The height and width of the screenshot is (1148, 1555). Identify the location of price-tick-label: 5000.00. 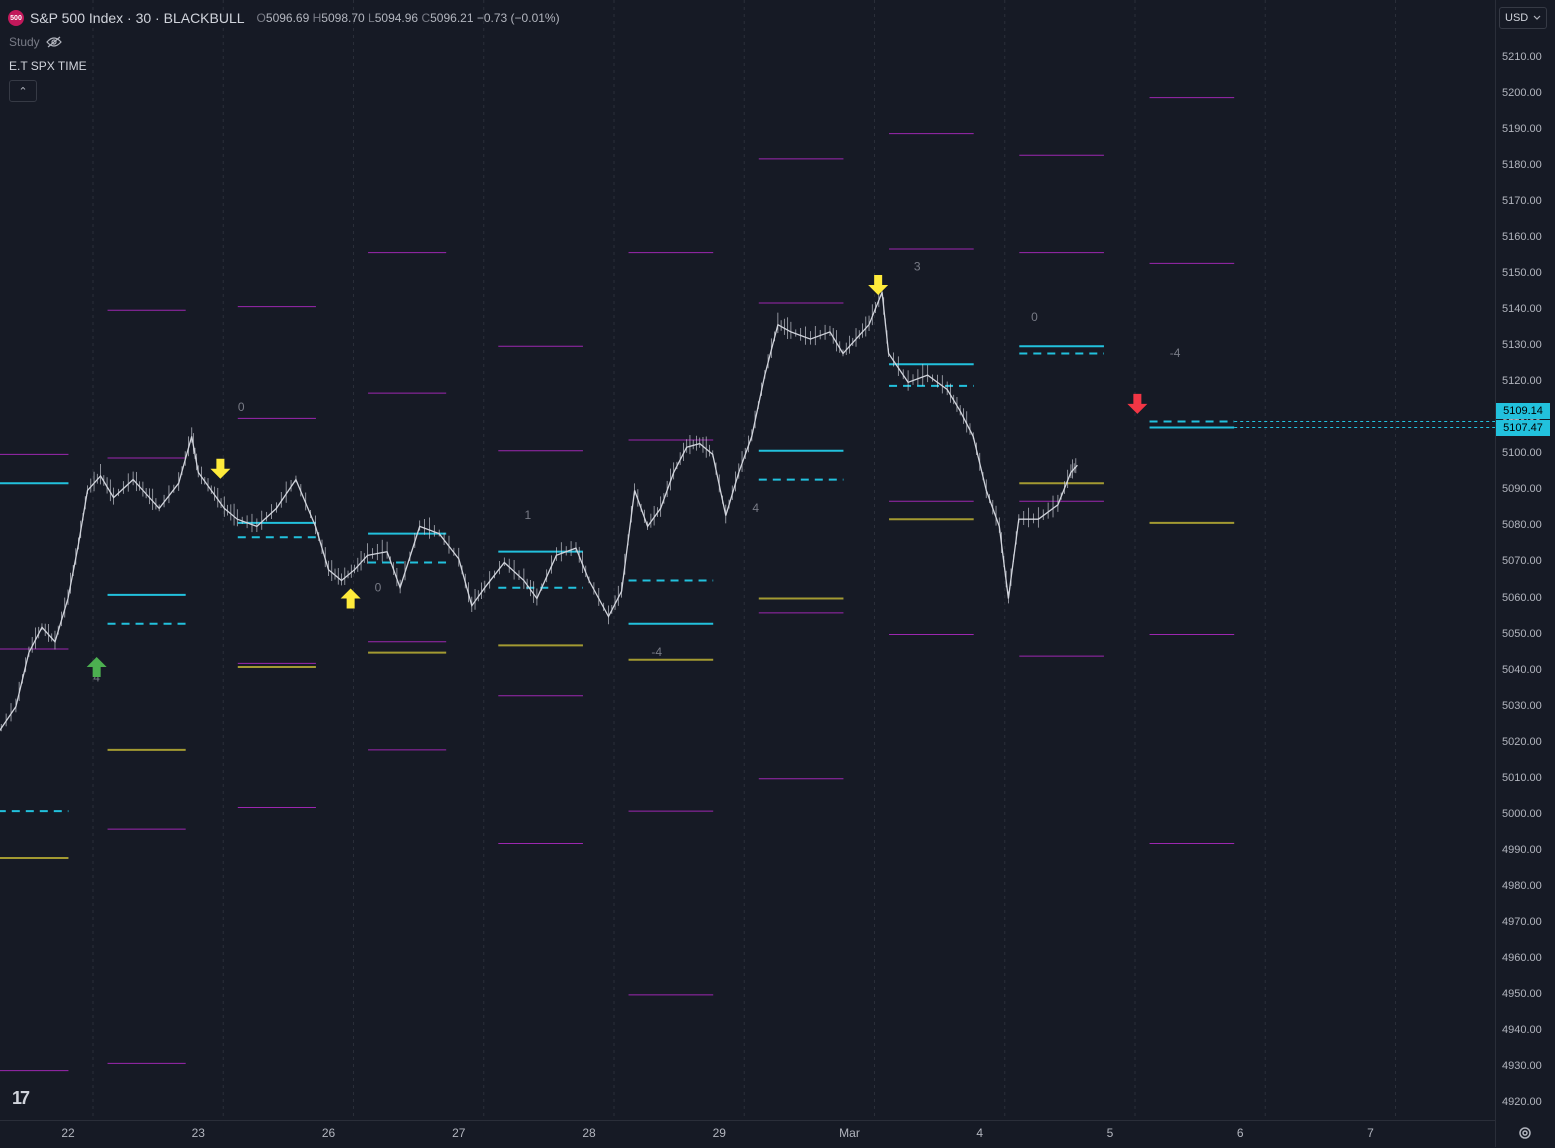
(1522, 814).